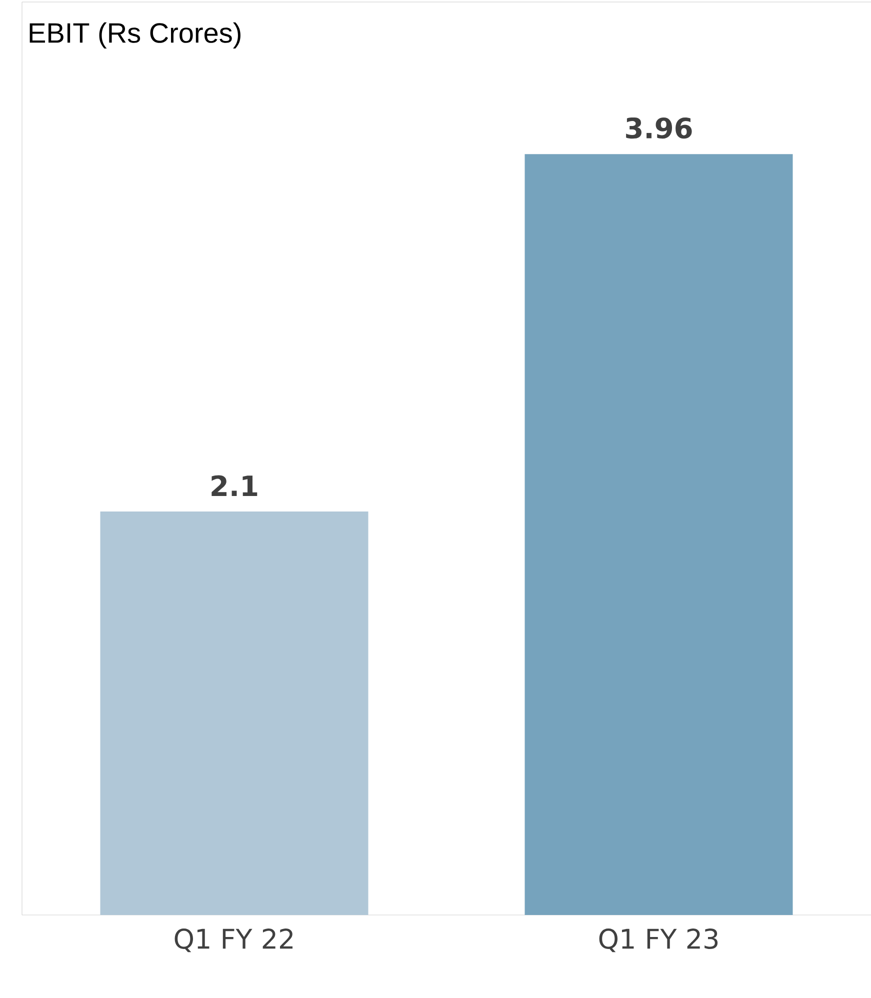  Describe the element at coordinates (659, 128) in the screenshot. I see `data-label: 3.96` at that location.